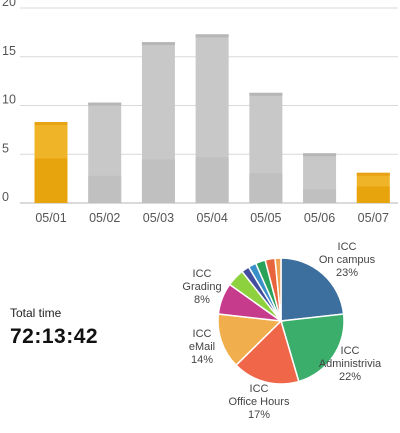  I want to click on pie-chart-slices, so click(281, 321).